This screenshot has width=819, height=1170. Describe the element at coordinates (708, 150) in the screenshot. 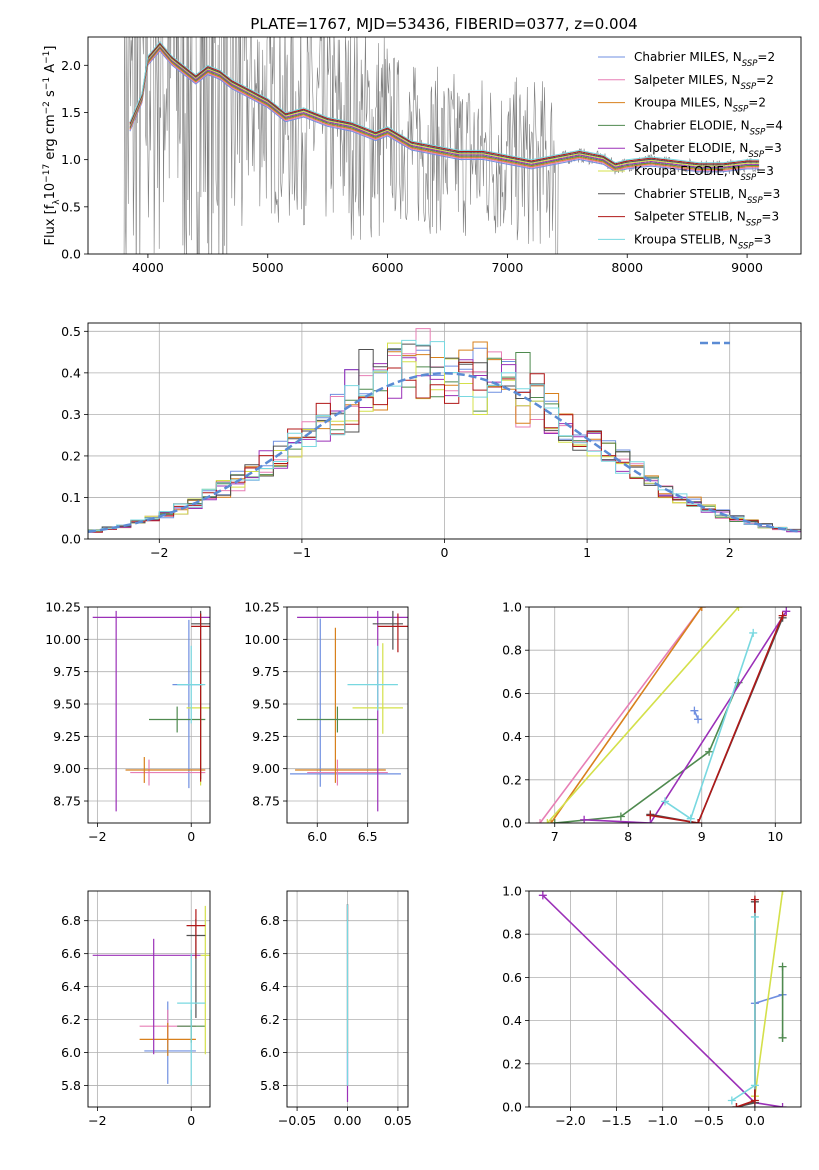

I see `legend-label: Salpeter ELODIE, NSSP=3` at that location.